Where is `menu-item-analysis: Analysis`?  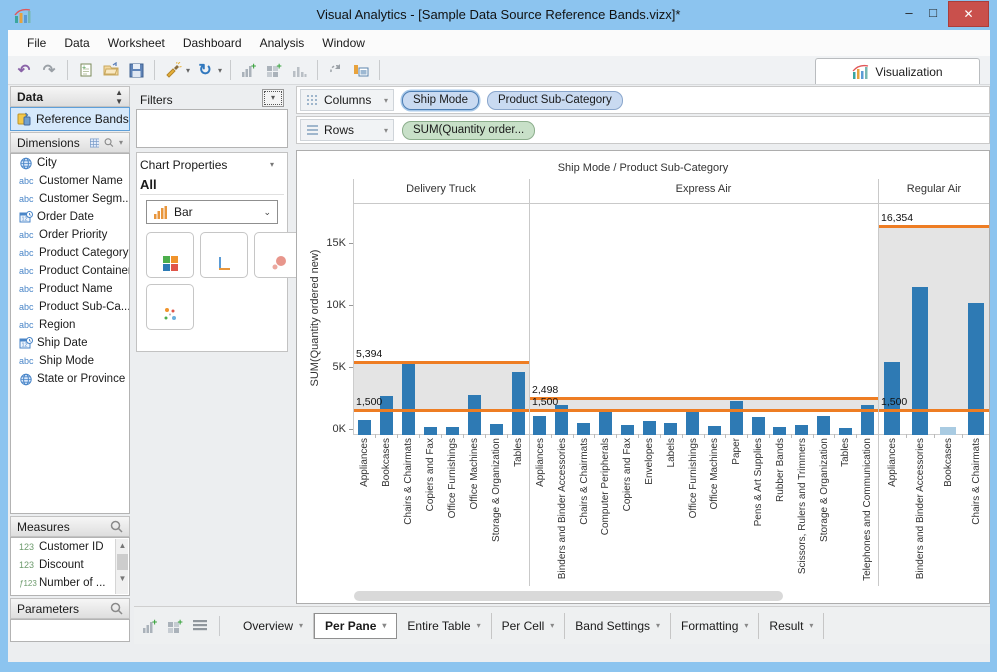 menu-item-analysis: Analysis is located at coordinates (282, 43).